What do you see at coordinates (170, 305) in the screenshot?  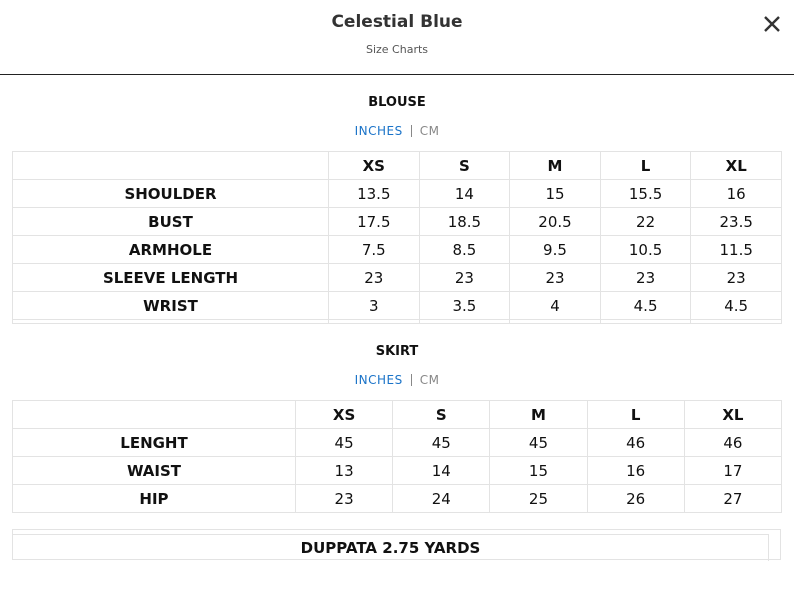 I see `measure-label: WRIST` at bounding box center [170, 305].